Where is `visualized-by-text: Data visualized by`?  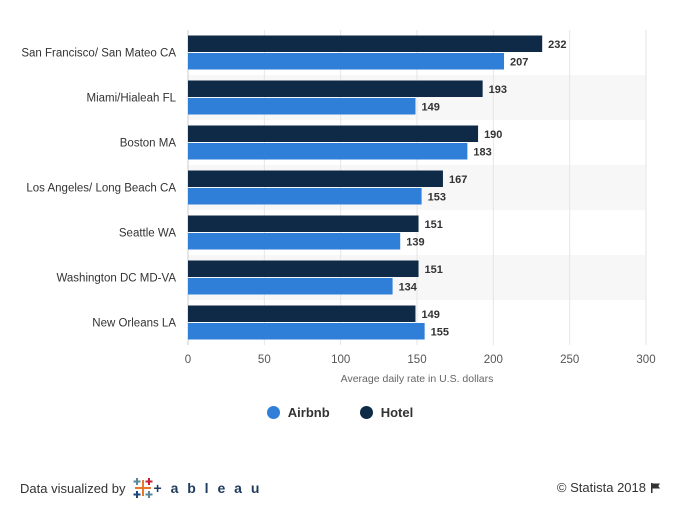 visualized-by-text: Data visualized by is located at coordinates (73, 488).